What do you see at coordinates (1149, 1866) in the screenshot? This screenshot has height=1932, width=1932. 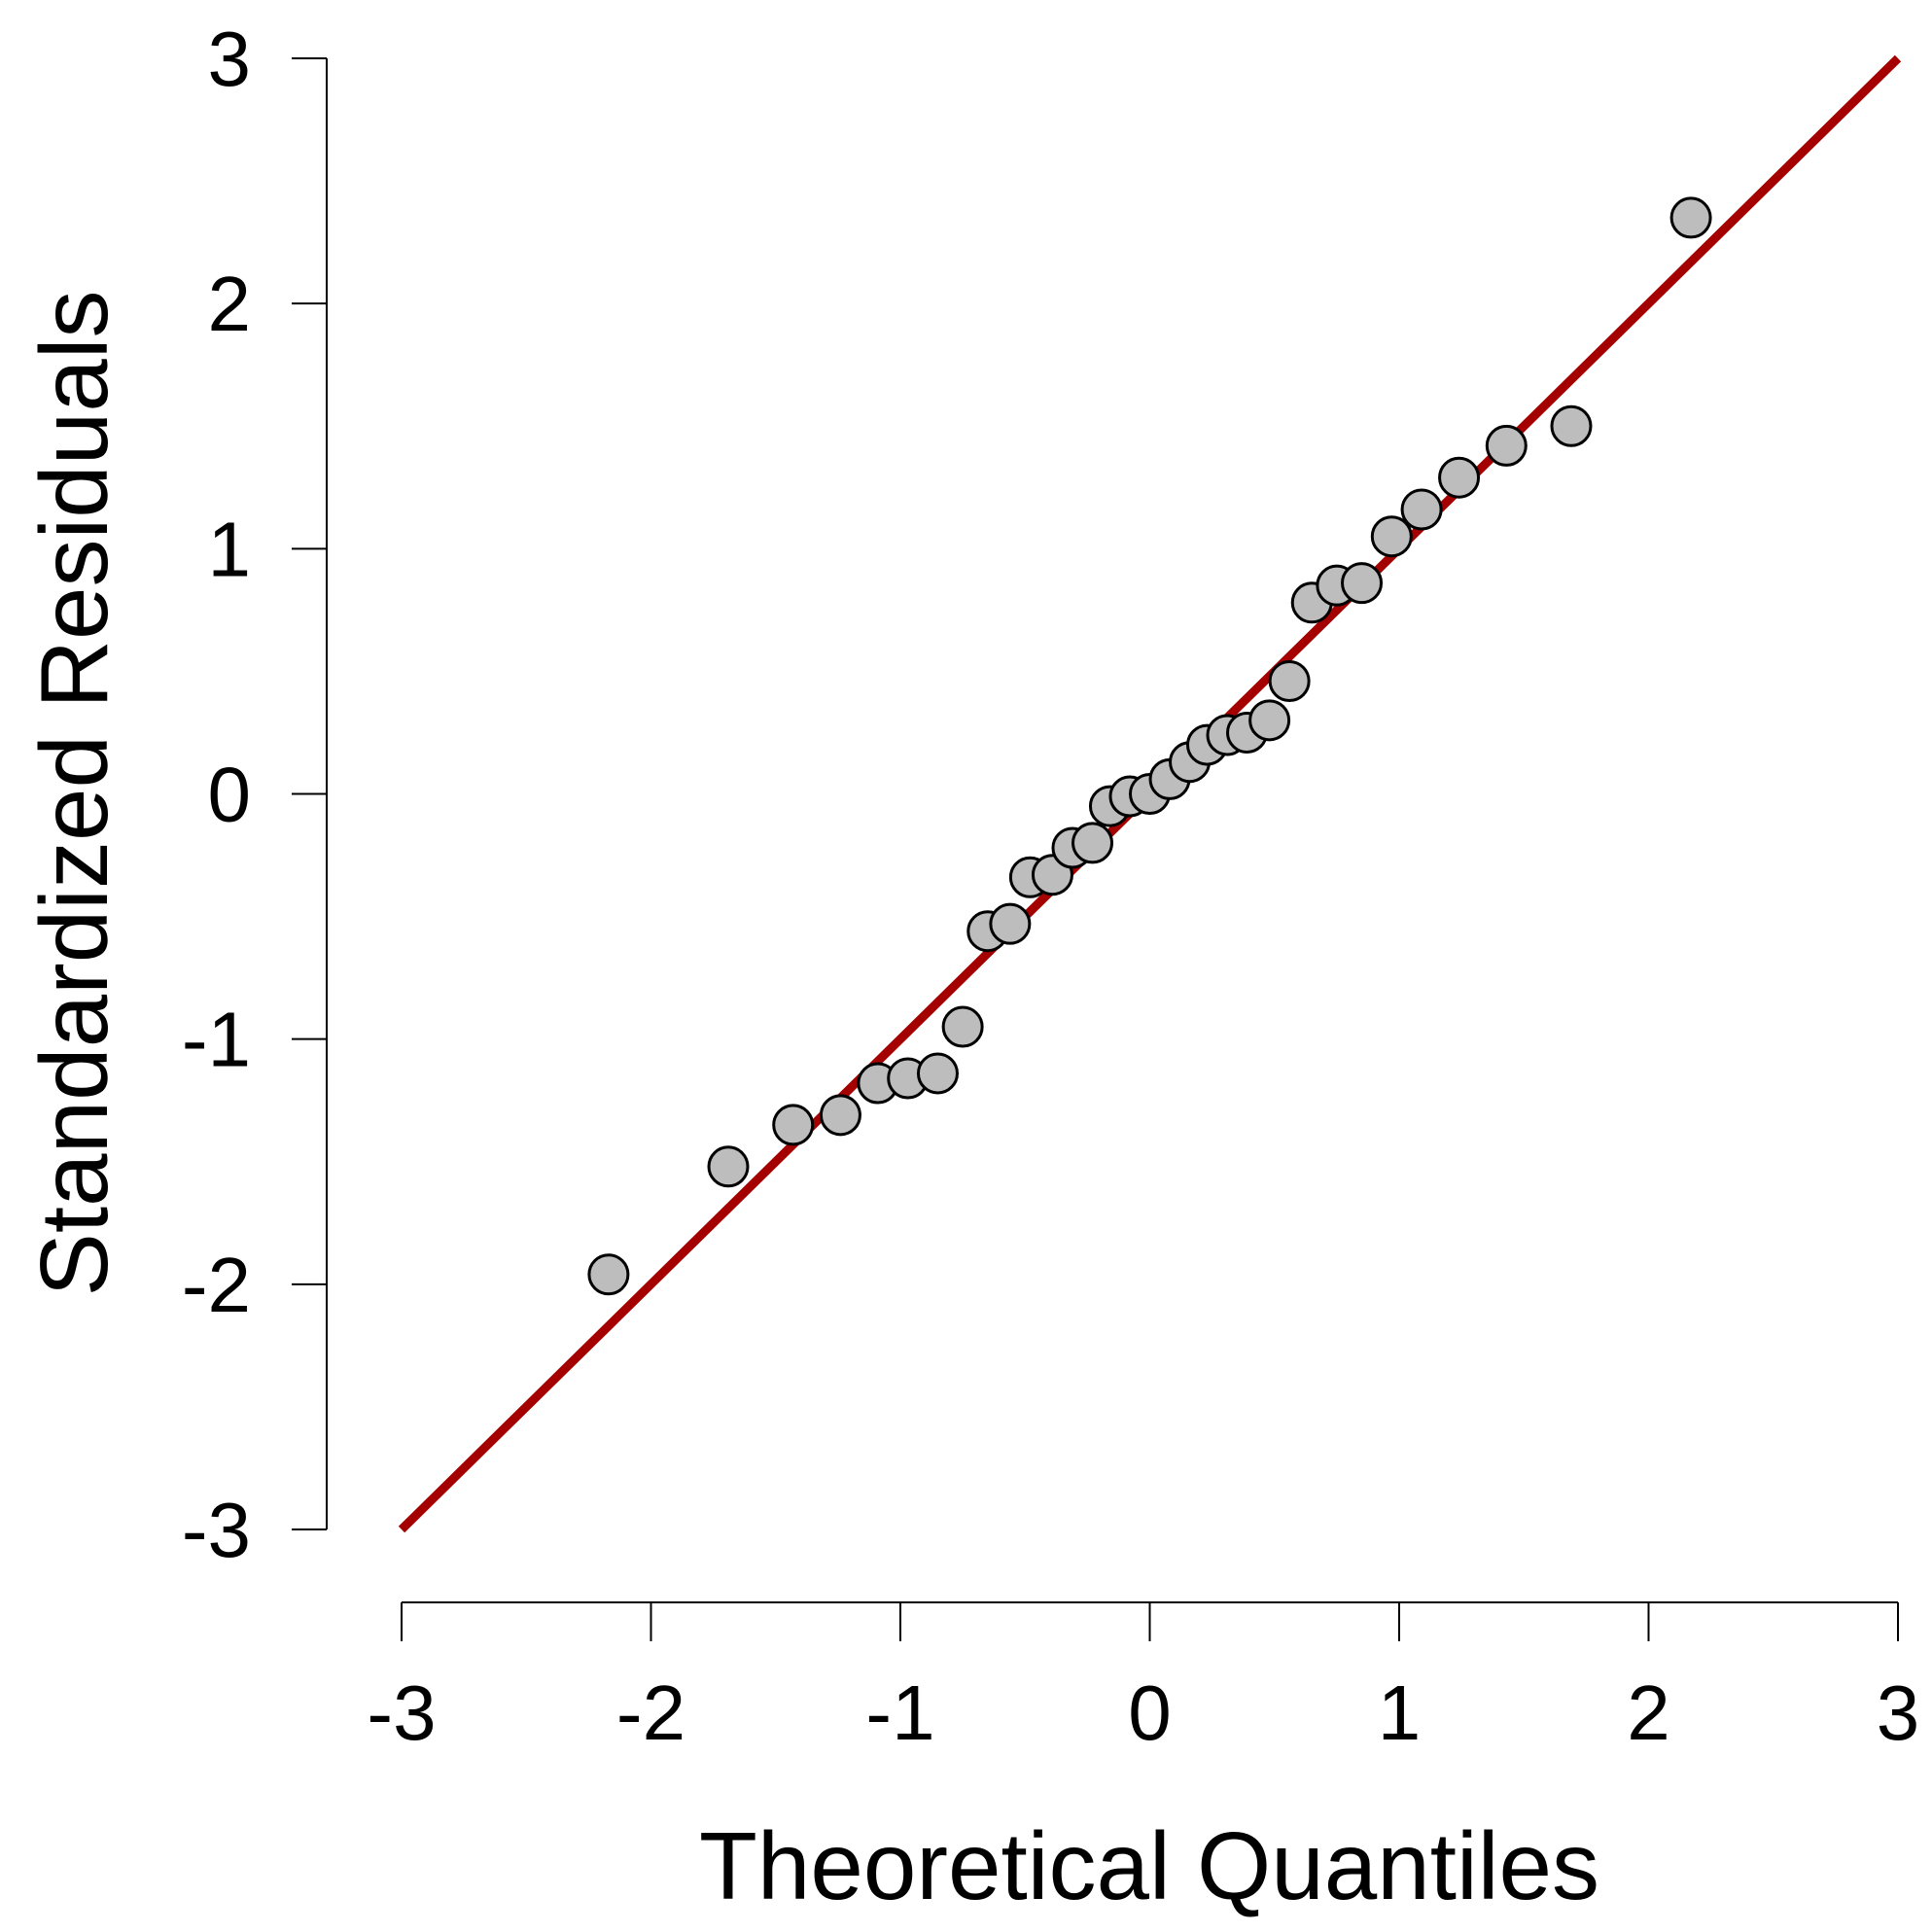 I see `x-axis-label: Theoretical Quantiles` at bounding box center [1149, 1866].